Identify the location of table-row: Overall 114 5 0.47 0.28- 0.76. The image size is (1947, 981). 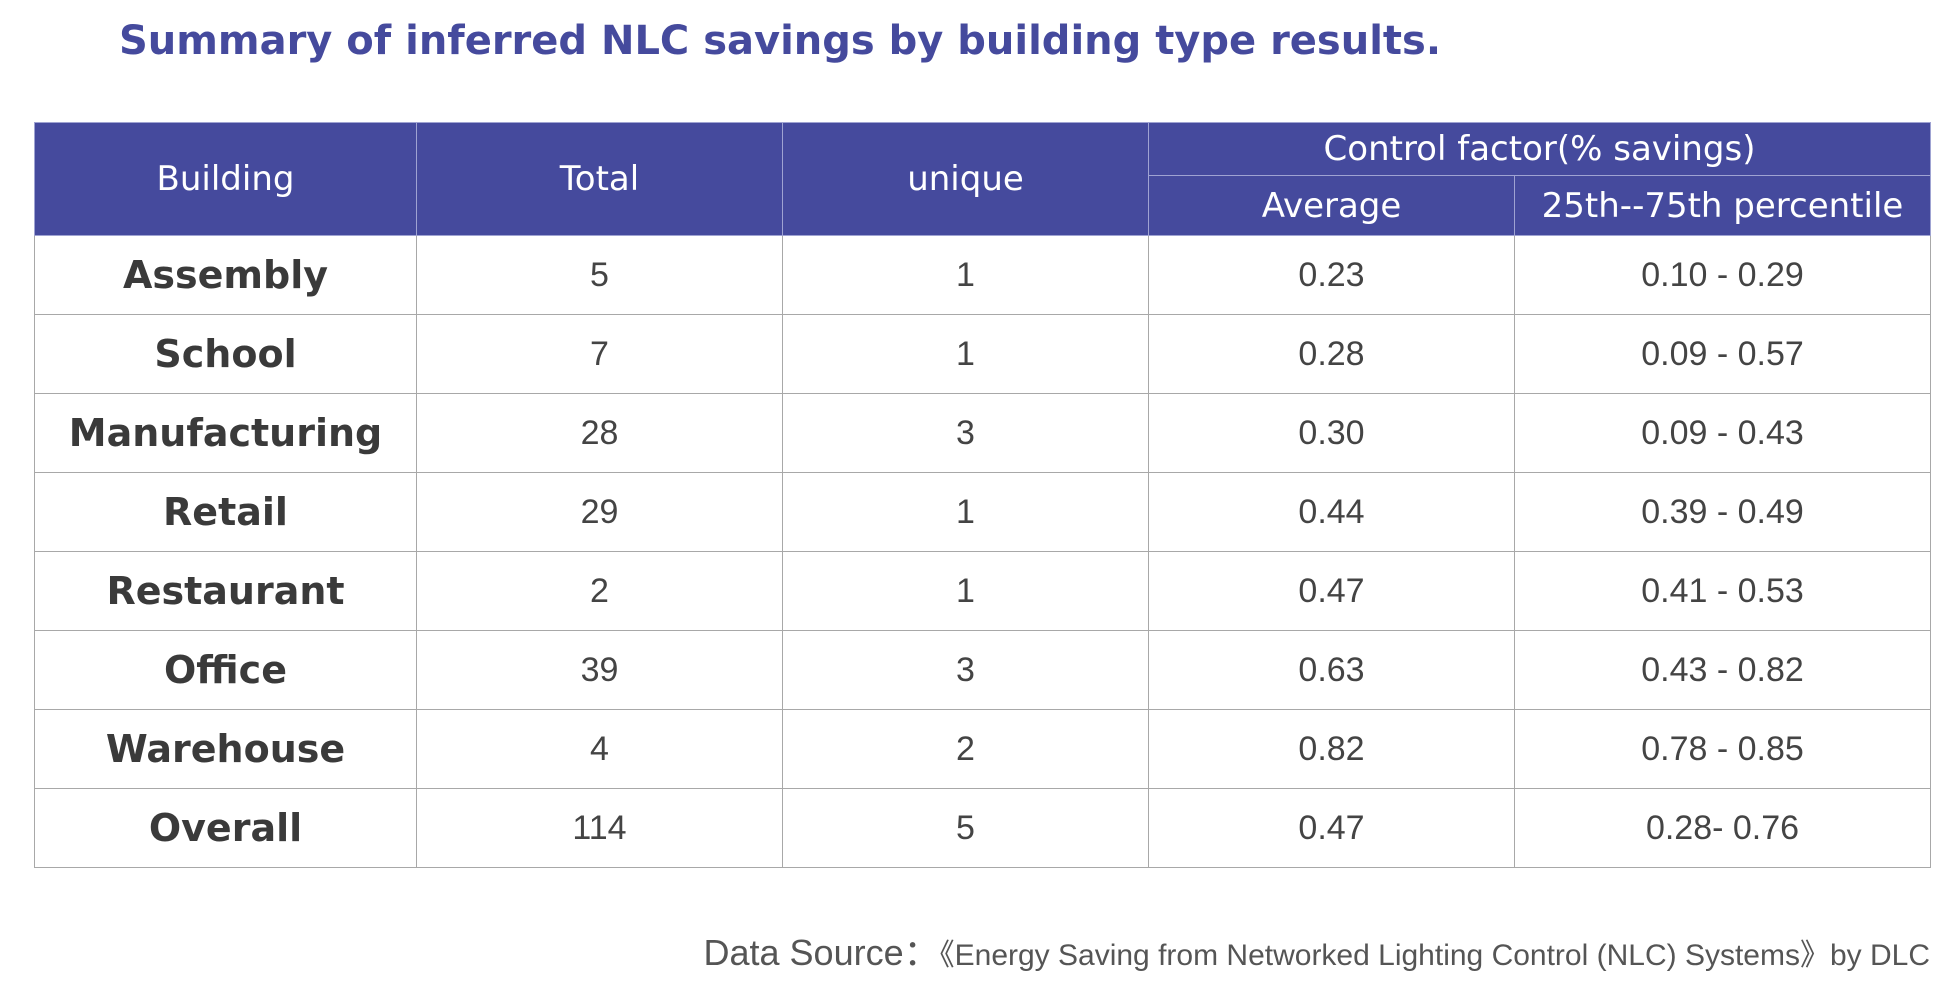
(982, 828).